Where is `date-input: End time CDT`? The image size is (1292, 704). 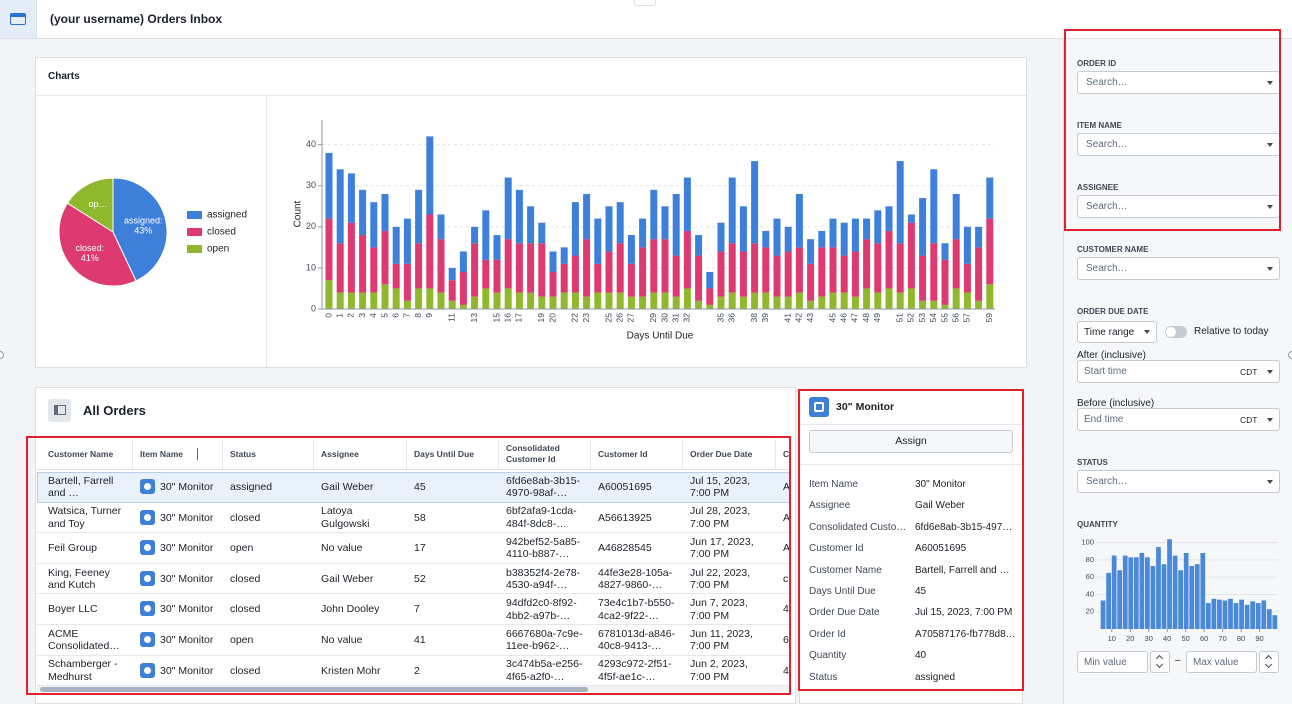
date-input: End time CDT is located at coordinates (1178, 419).